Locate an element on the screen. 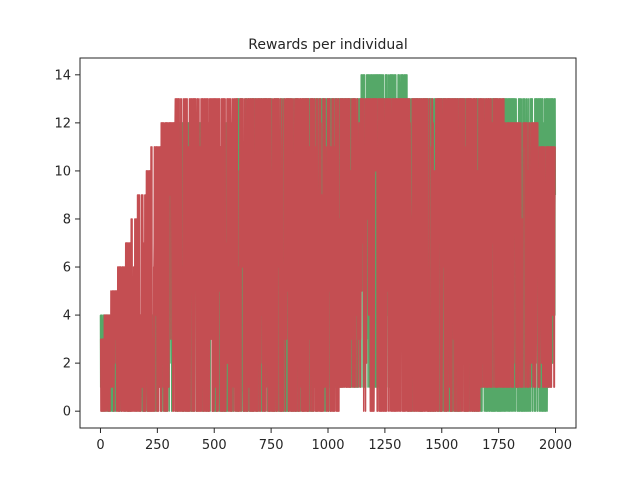 This screenshot has height=480, width=640. y-axis: 0 2 4 6 8 10 12 14 is located at coordinates (67, 244).